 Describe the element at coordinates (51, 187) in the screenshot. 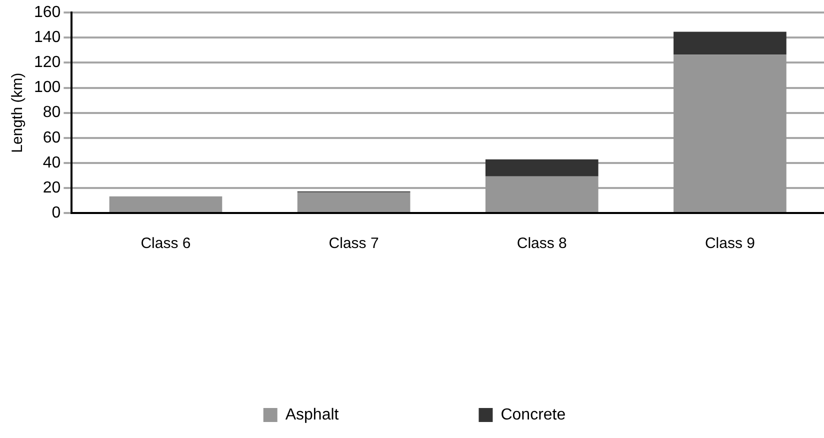

I see `y-tick-label: 20` at that location.